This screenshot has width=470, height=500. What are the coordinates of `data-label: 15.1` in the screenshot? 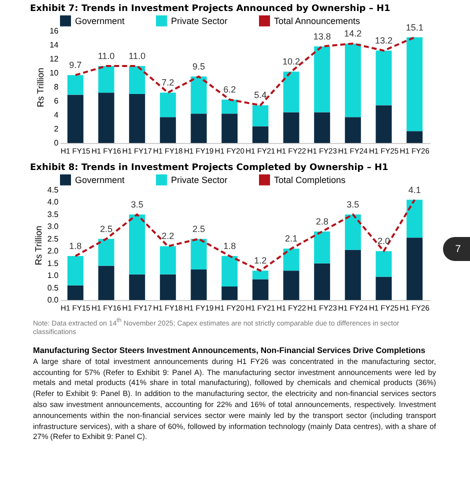 It's located at (415, 27).